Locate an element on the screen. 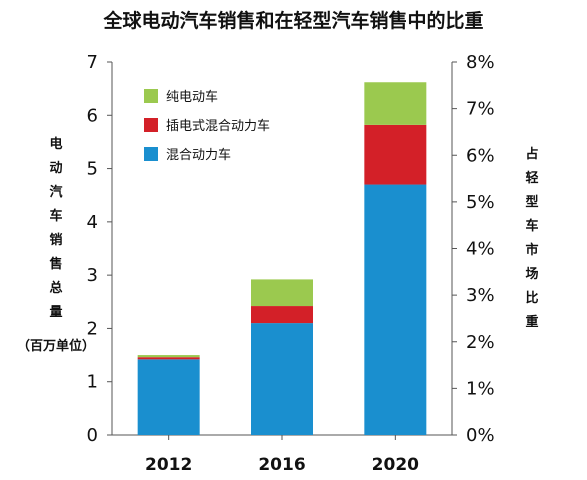 The width and height of the screenshot is (587, 480). right-tick-label: 7% is located at coordinates (480, 109).